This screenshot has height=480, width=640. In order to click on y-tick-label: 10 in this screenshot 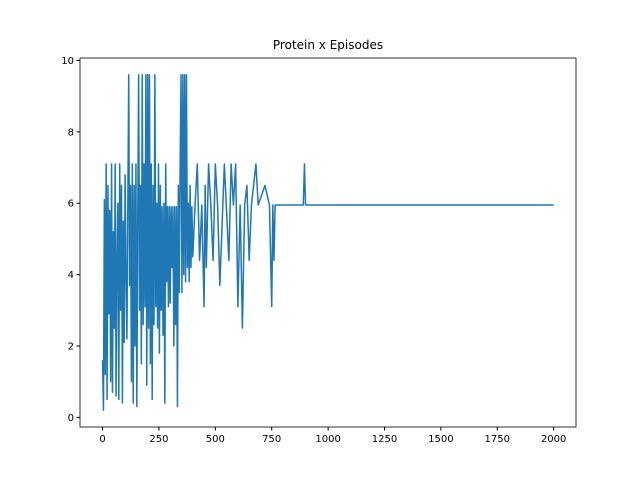, I will do `click(67, 61)`.